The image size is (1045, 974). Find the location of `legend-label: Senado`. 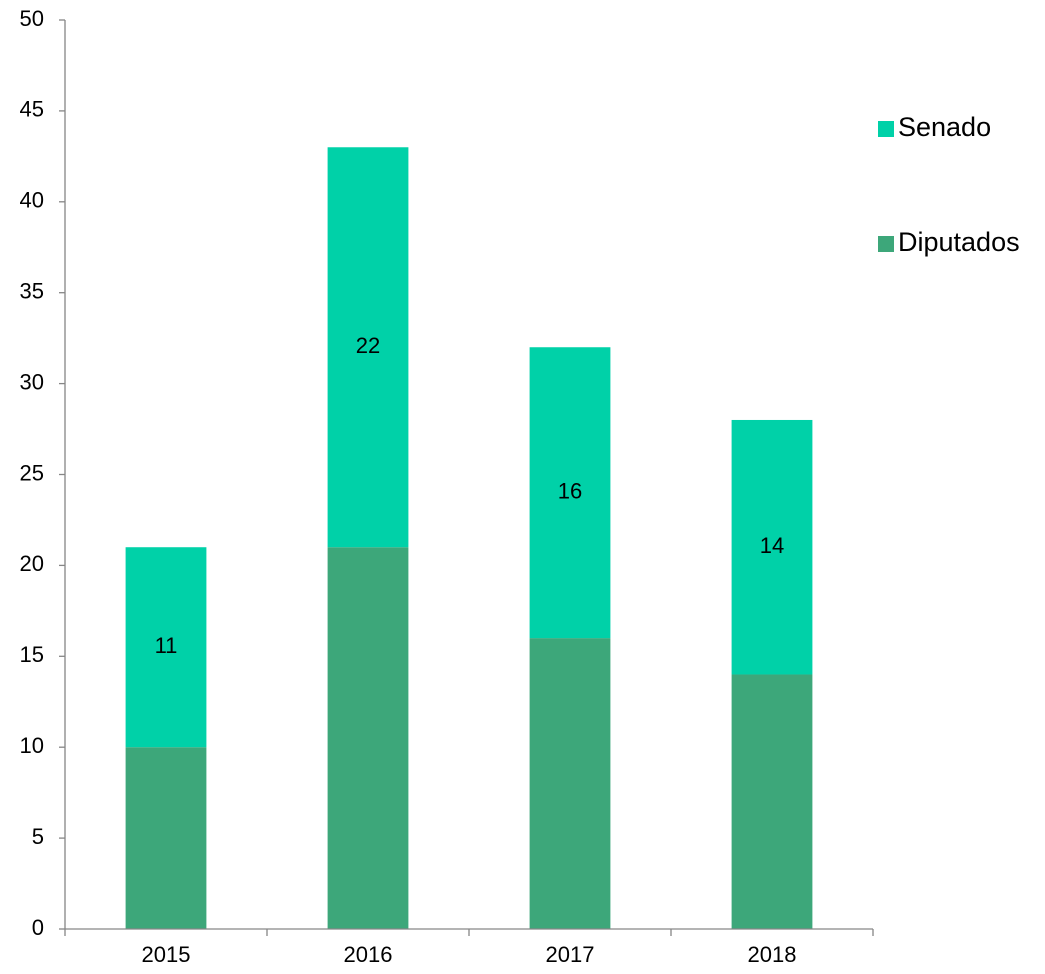

legend-label: Senado is located at coordinates (944, 127).